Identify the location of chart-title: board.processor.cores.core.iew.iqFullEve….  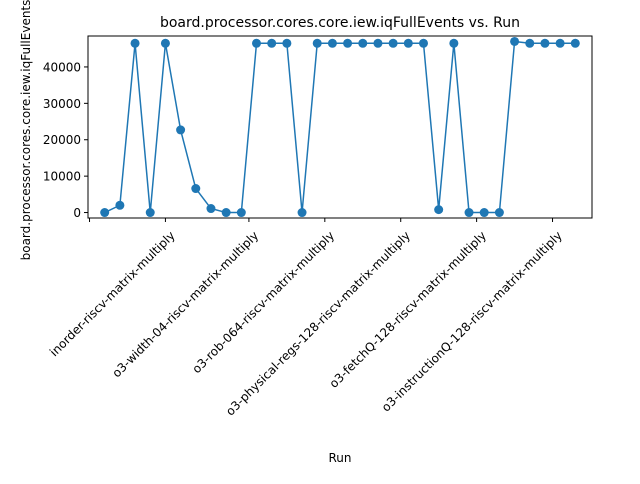
(340, 23).